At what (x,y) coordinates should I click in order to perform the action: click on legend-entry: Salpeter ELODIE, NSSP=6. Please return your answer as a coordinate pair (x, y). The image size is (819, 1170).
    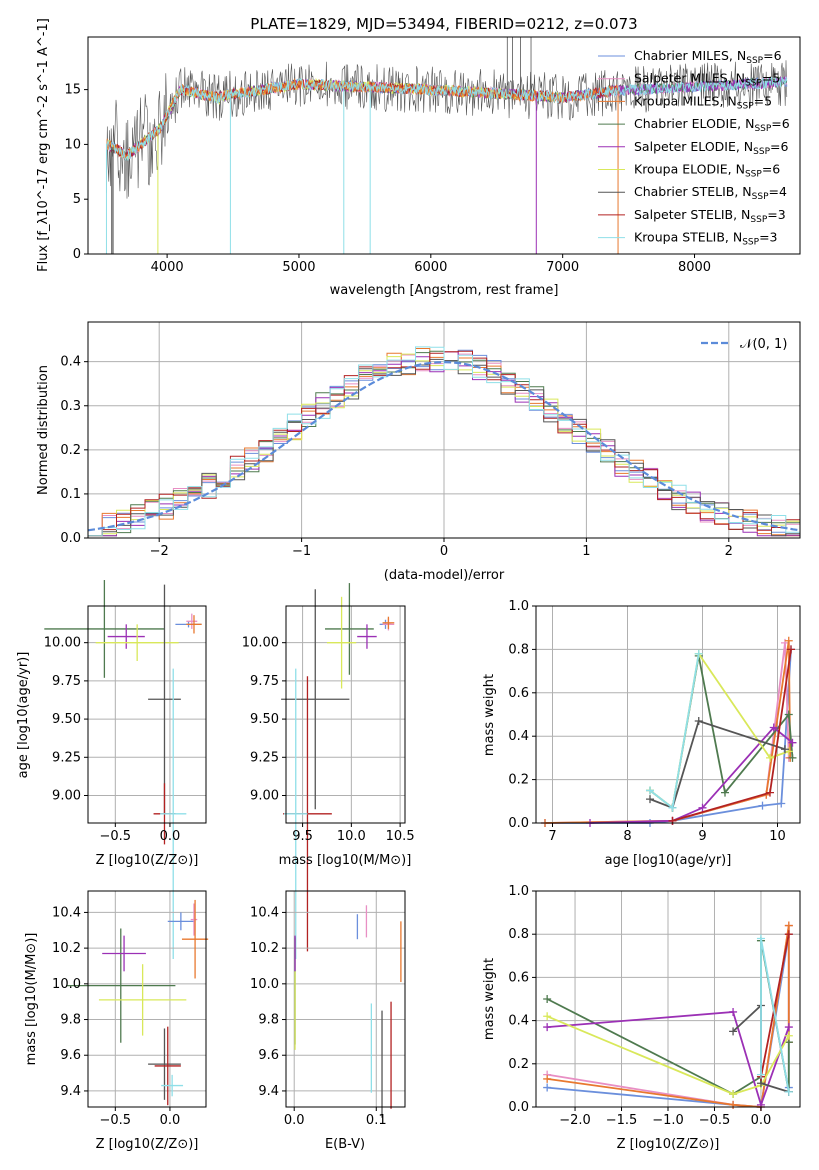
    Looking at the image, I should click on (711, 148).